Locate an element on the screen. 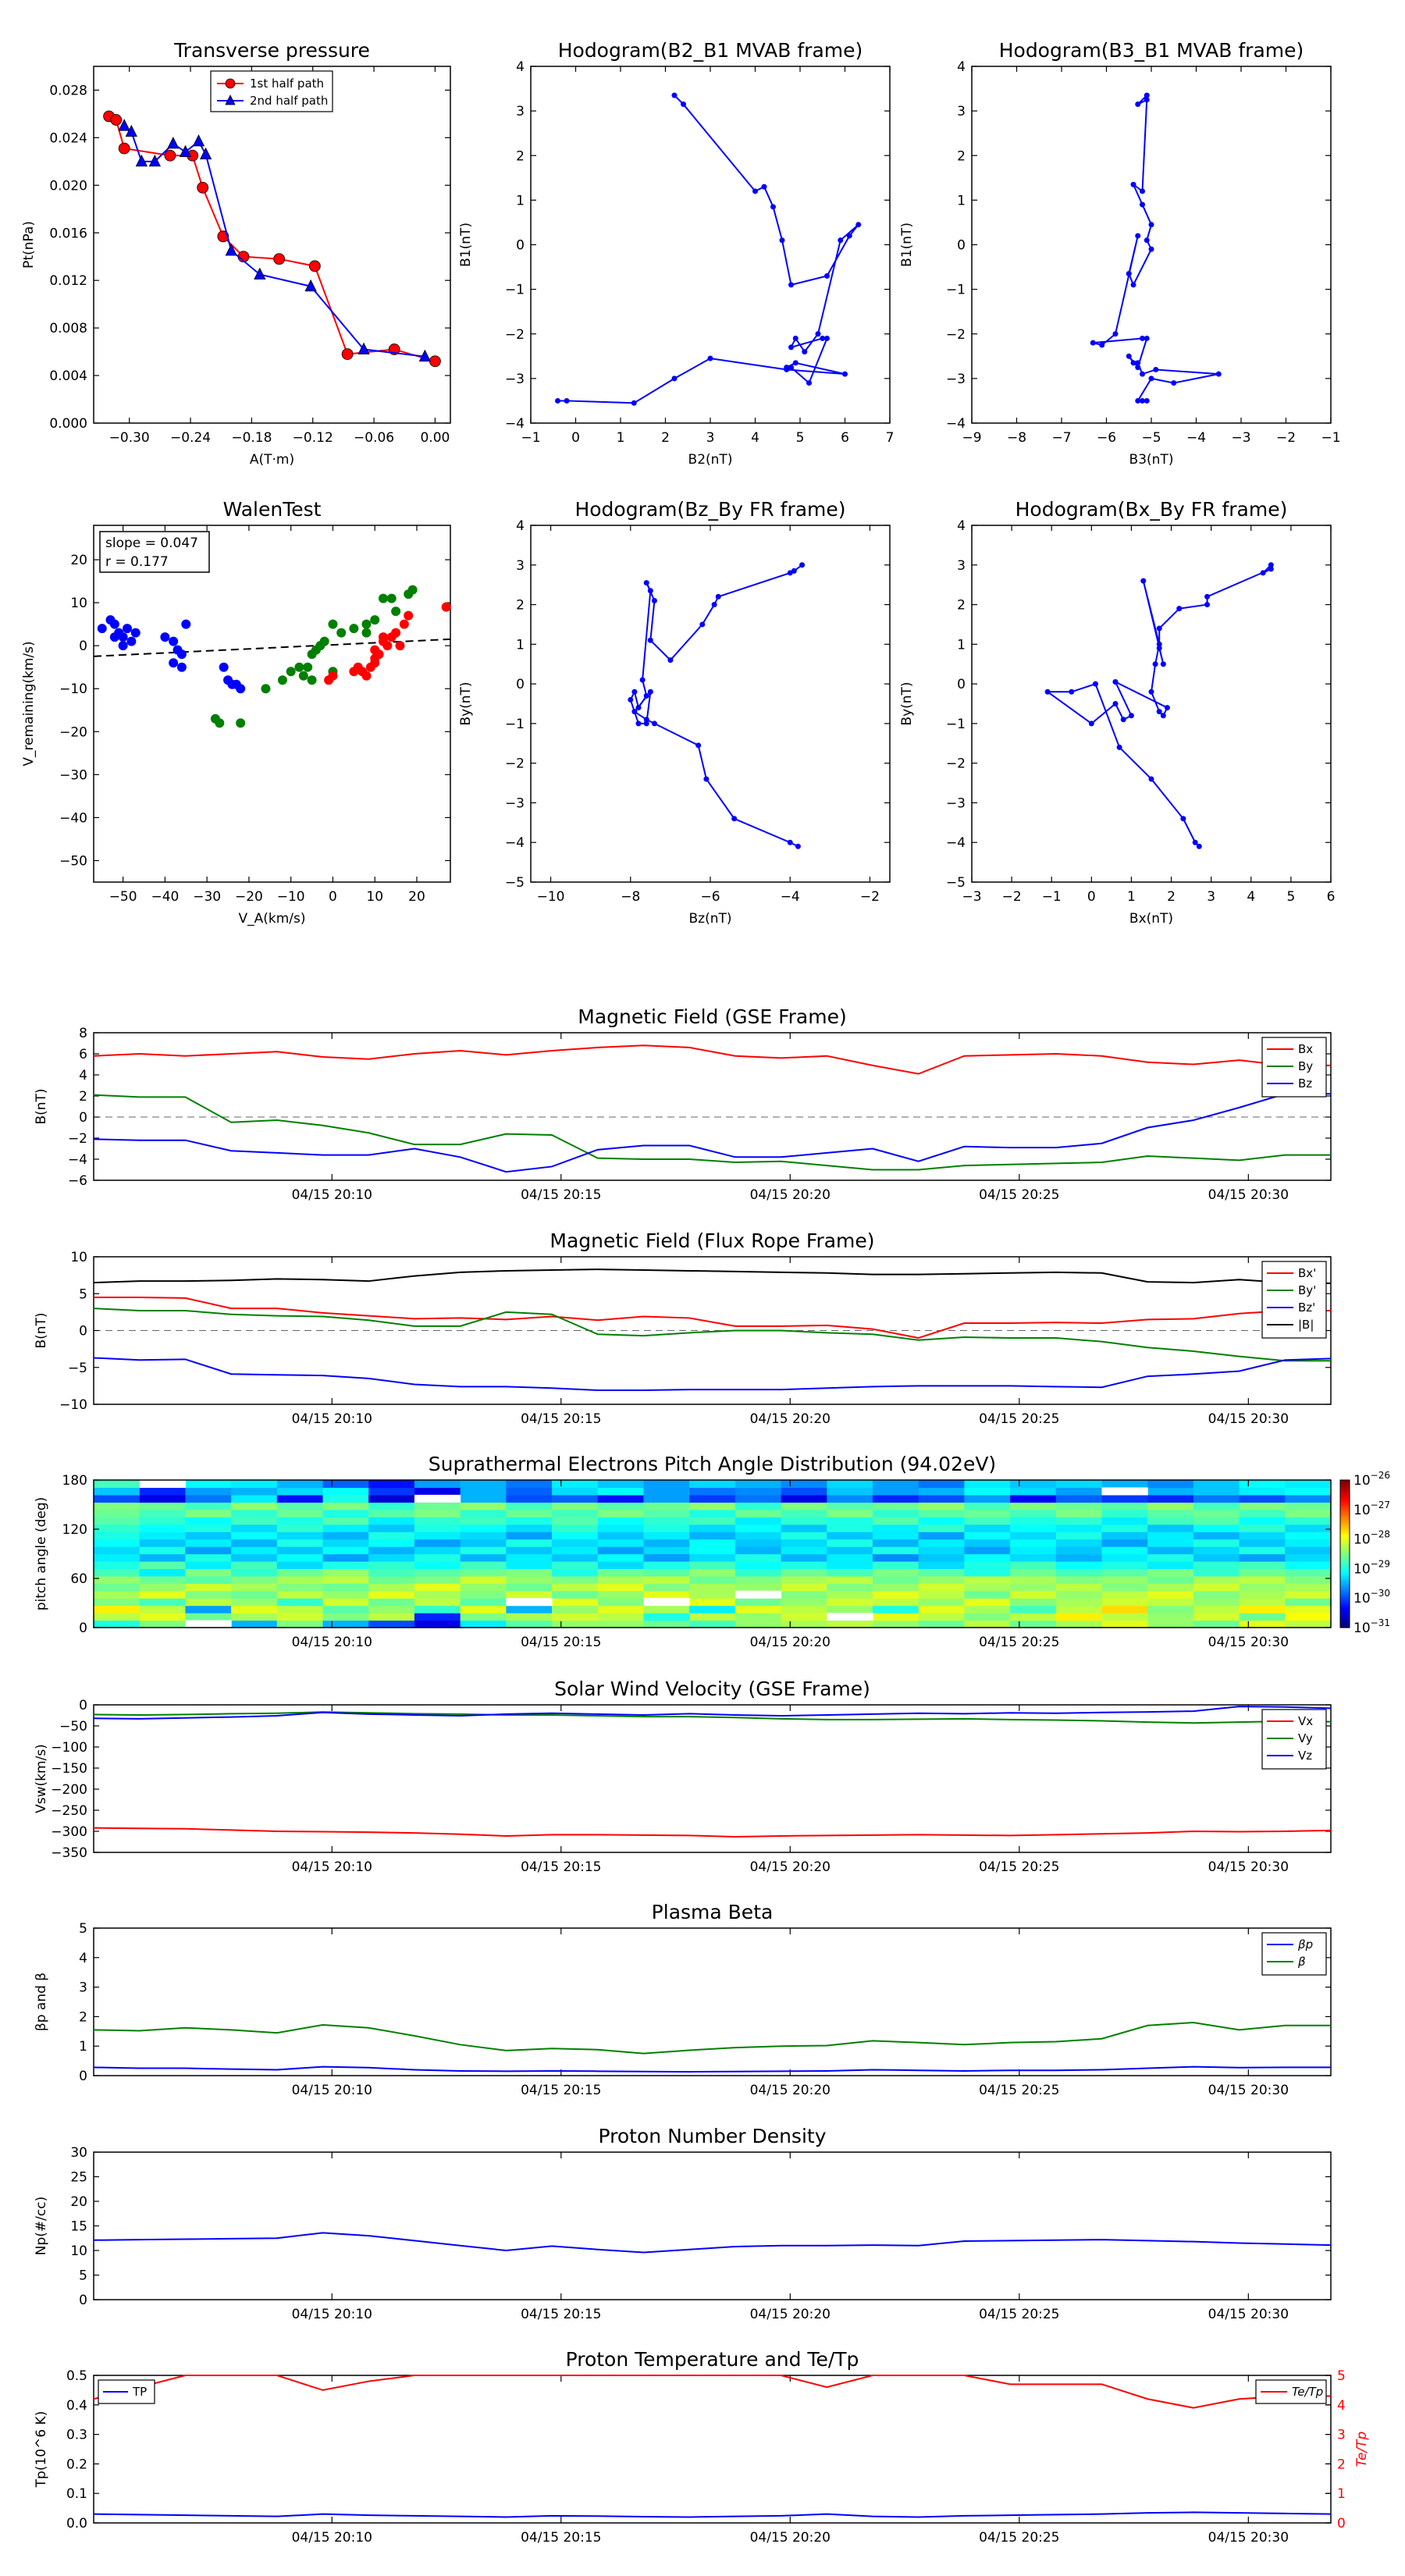 The image size is (1405, 2576). y-tick-label: 0 is located at coordinates (83, 646).